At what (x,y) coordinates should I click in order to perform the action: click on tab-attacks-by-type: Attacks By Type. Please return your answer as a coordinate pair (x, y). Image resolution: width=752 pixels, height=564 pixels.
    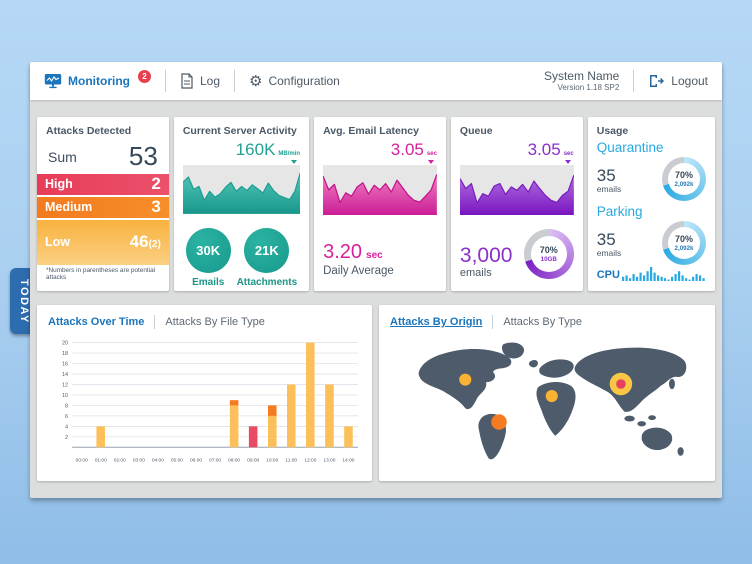
    Looking at the image, I should click on (542, 322).